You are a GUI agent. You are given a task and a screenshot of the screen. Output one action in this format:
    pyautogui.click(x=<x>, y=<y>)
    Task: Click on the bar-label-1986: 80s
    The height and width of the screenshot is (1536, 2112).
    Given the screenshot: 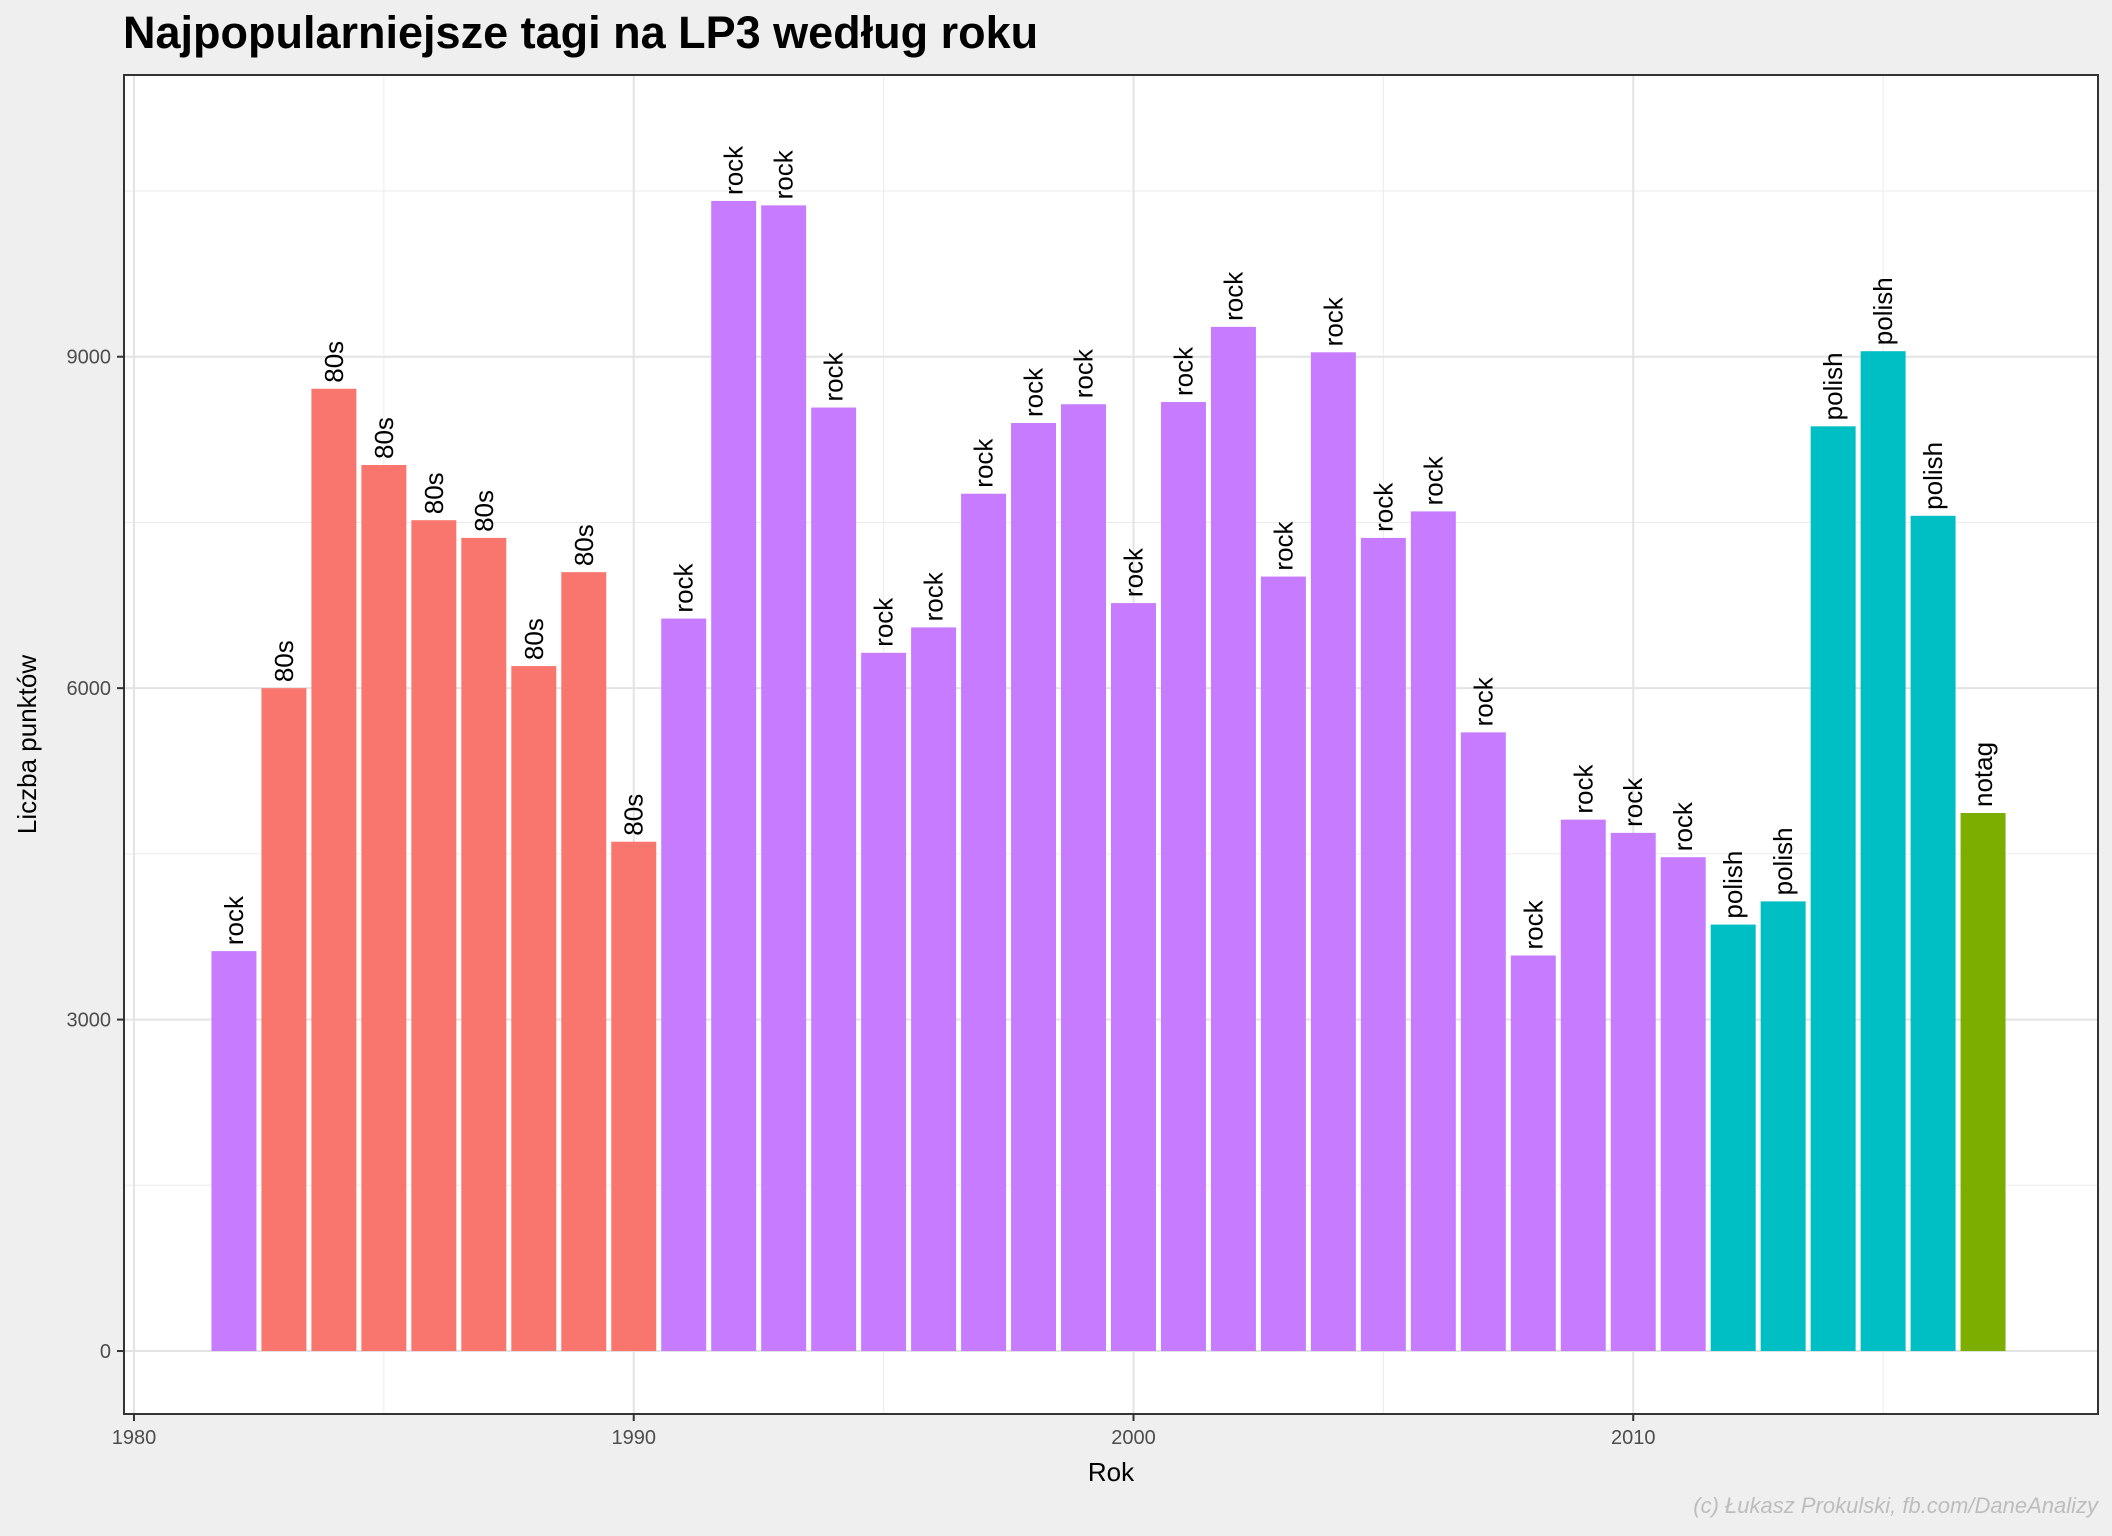 What is the action you would take?
    pyautogui.click(x=434, y=493)
    